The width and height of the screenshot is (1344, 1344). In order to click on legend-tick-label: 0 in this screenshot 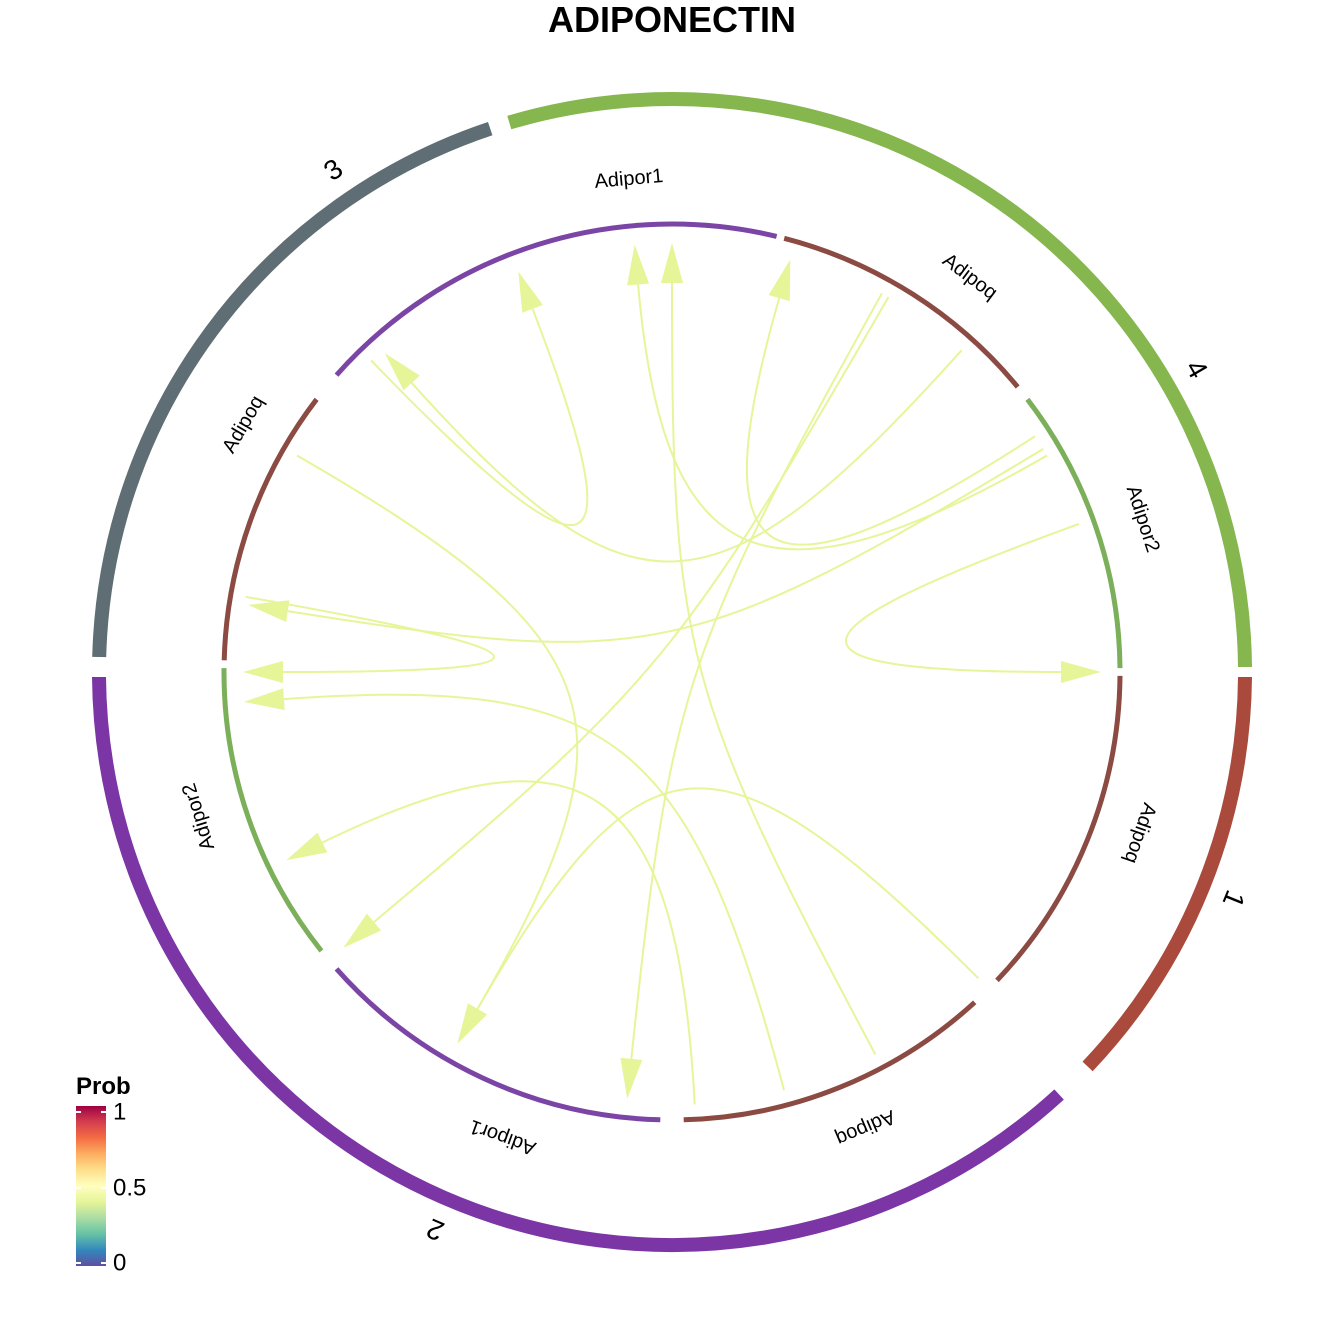, I will do `click(119, 1263)`.